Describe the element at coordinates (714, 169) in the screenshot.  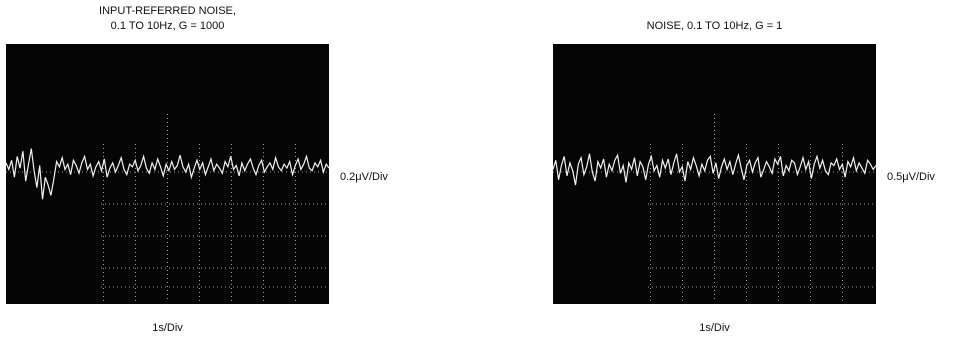
I see `right-noise-trace` at that location.